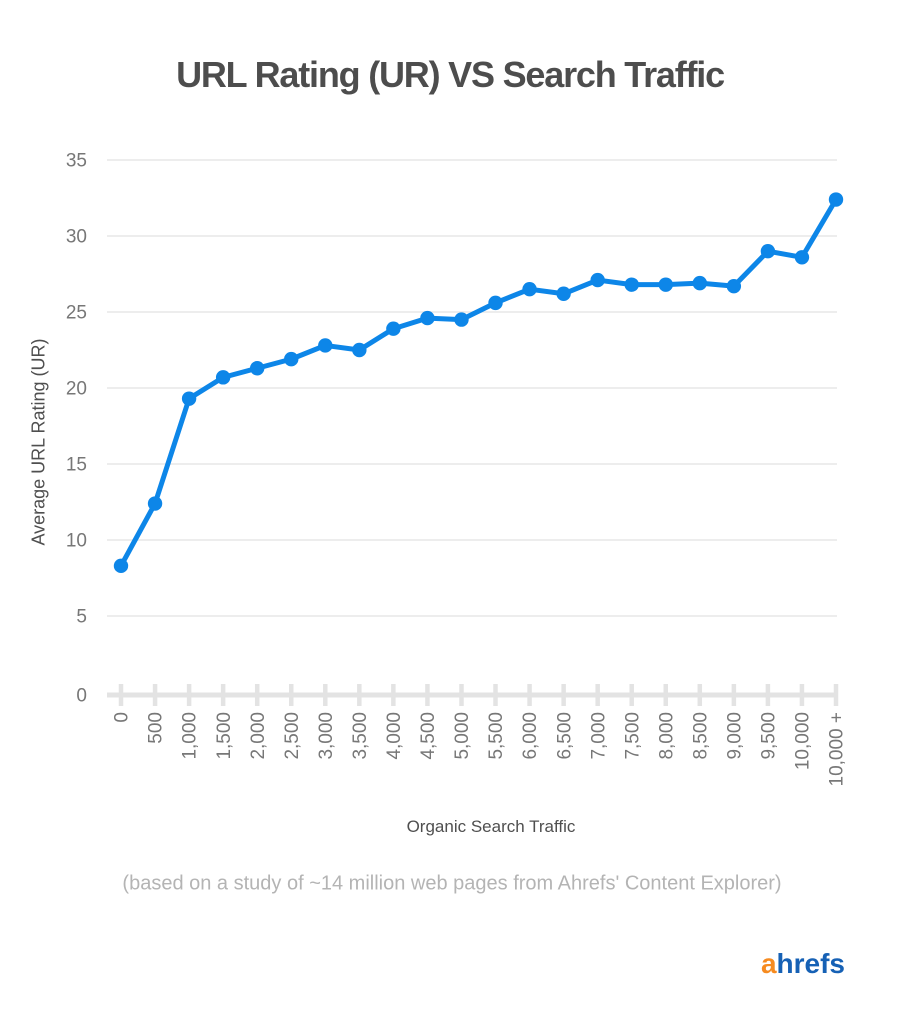 The image size is (900, 1033). What do you see at coordinates (76, 161) in the screenshot?
I see `y-tick-label: 35` at bounding box center [76, 161].